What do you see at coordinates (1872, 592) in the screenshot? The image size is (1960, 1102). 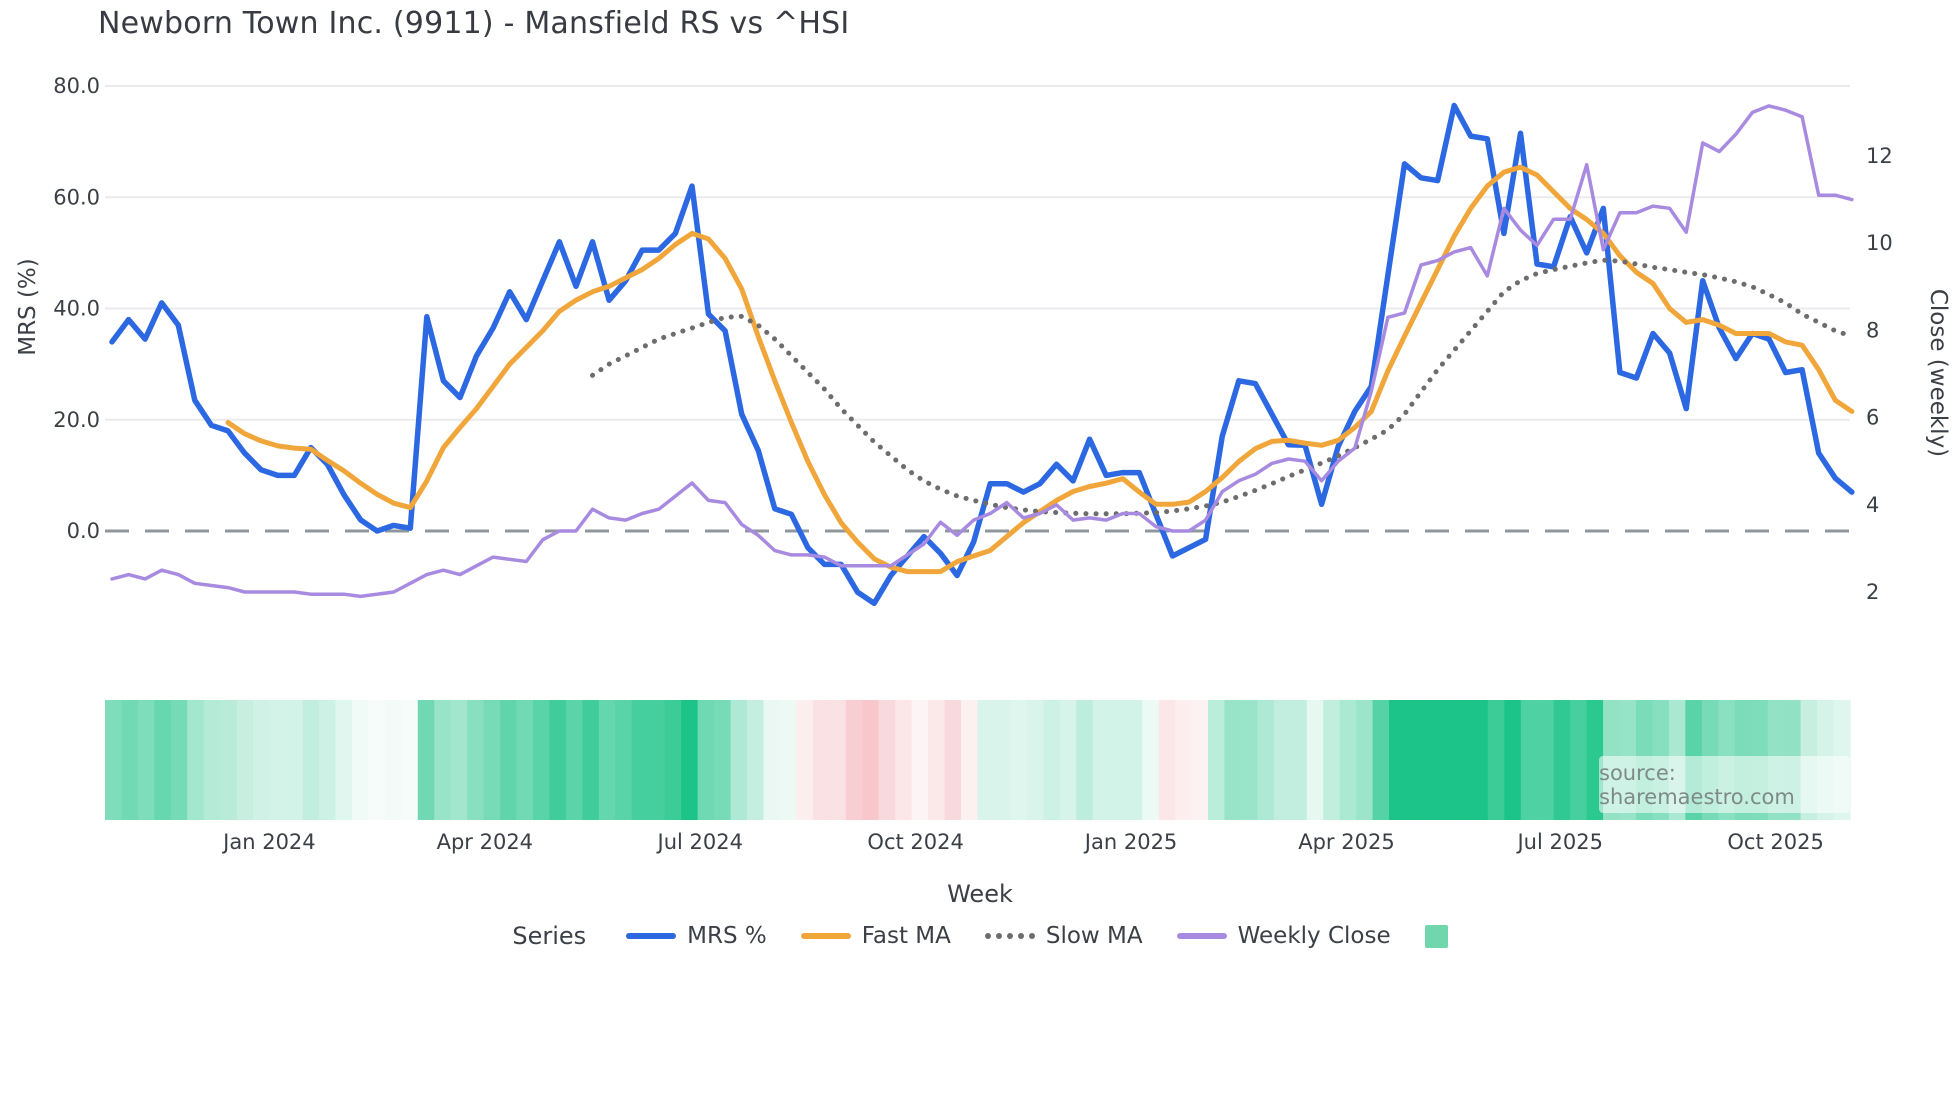 I see `right-axis-tick-label: 2` at bounding box center [1872, 592].